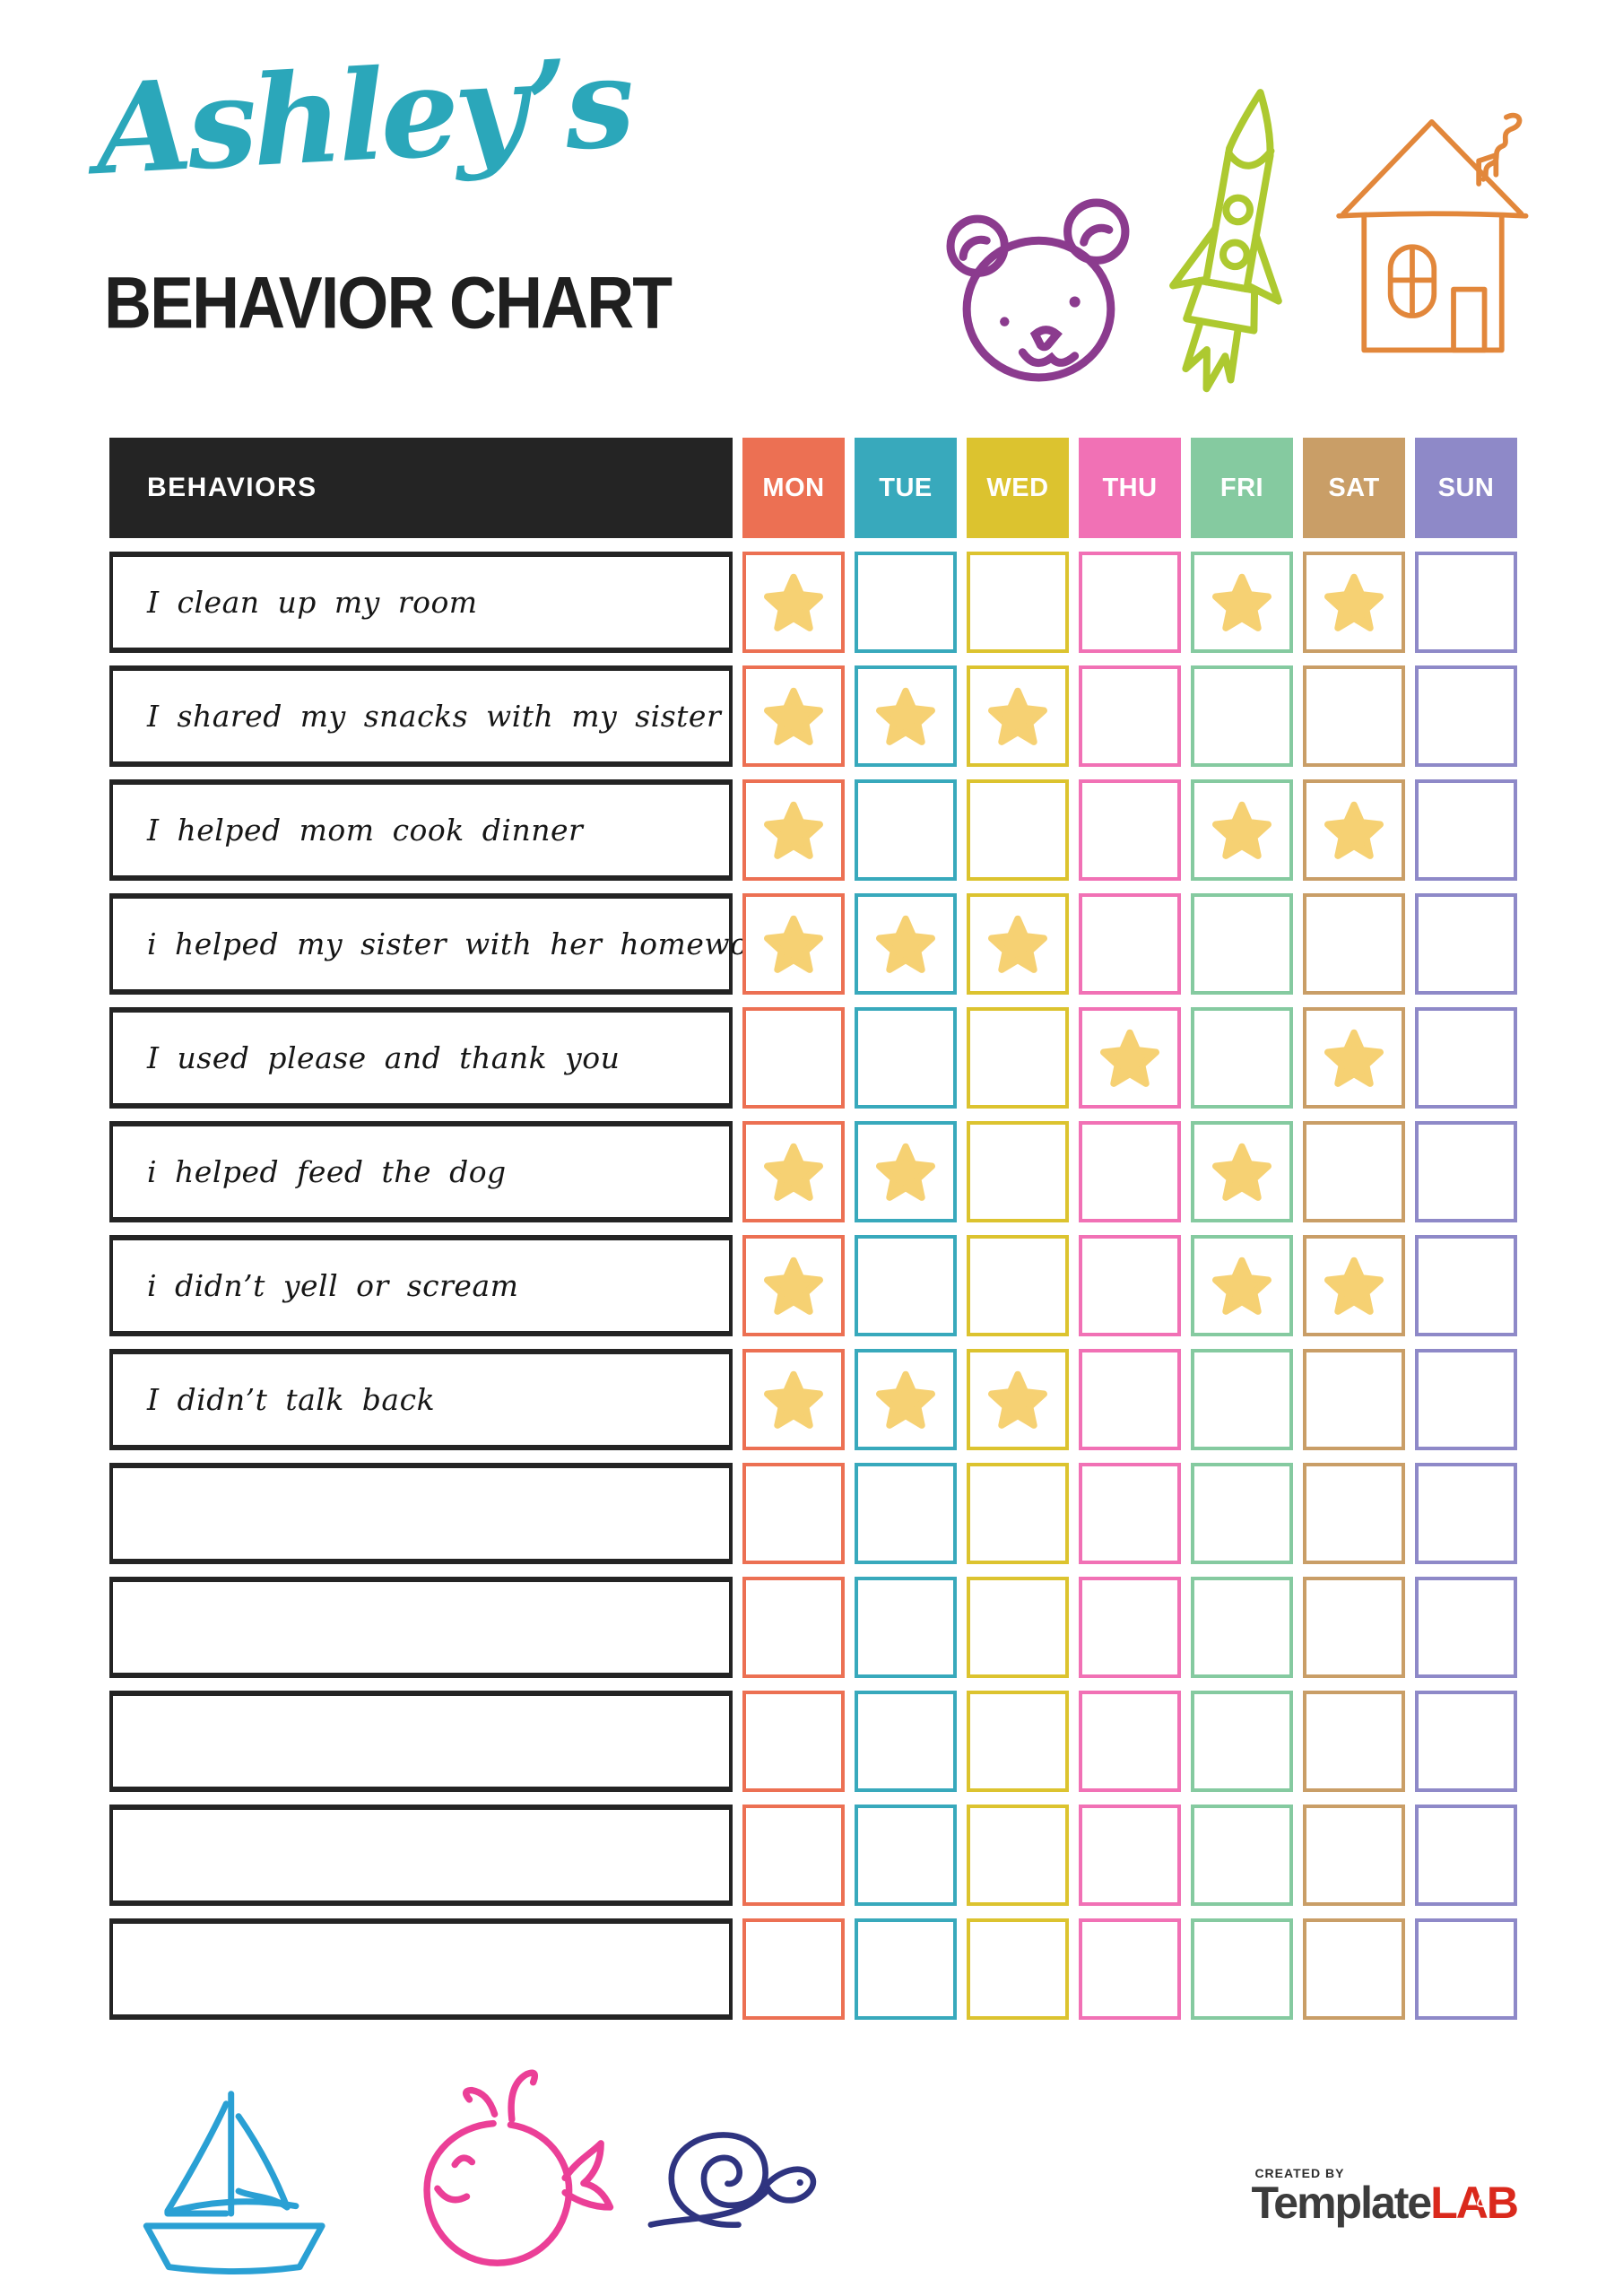 The image size is (1623, 2296). I want to click on cell-thu-row4, so click(1130, 944).